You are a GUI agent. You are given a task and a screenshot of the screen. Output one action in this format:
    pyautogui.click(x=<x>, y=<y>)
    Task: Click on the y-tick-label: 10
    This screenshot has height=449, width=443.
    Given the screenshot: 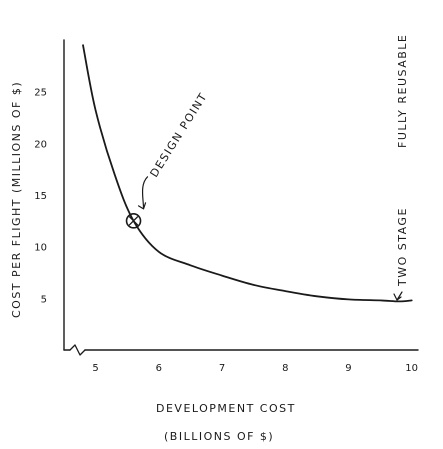 What is the action you would take?
    pyautogui.click(x=40, y=248)
    